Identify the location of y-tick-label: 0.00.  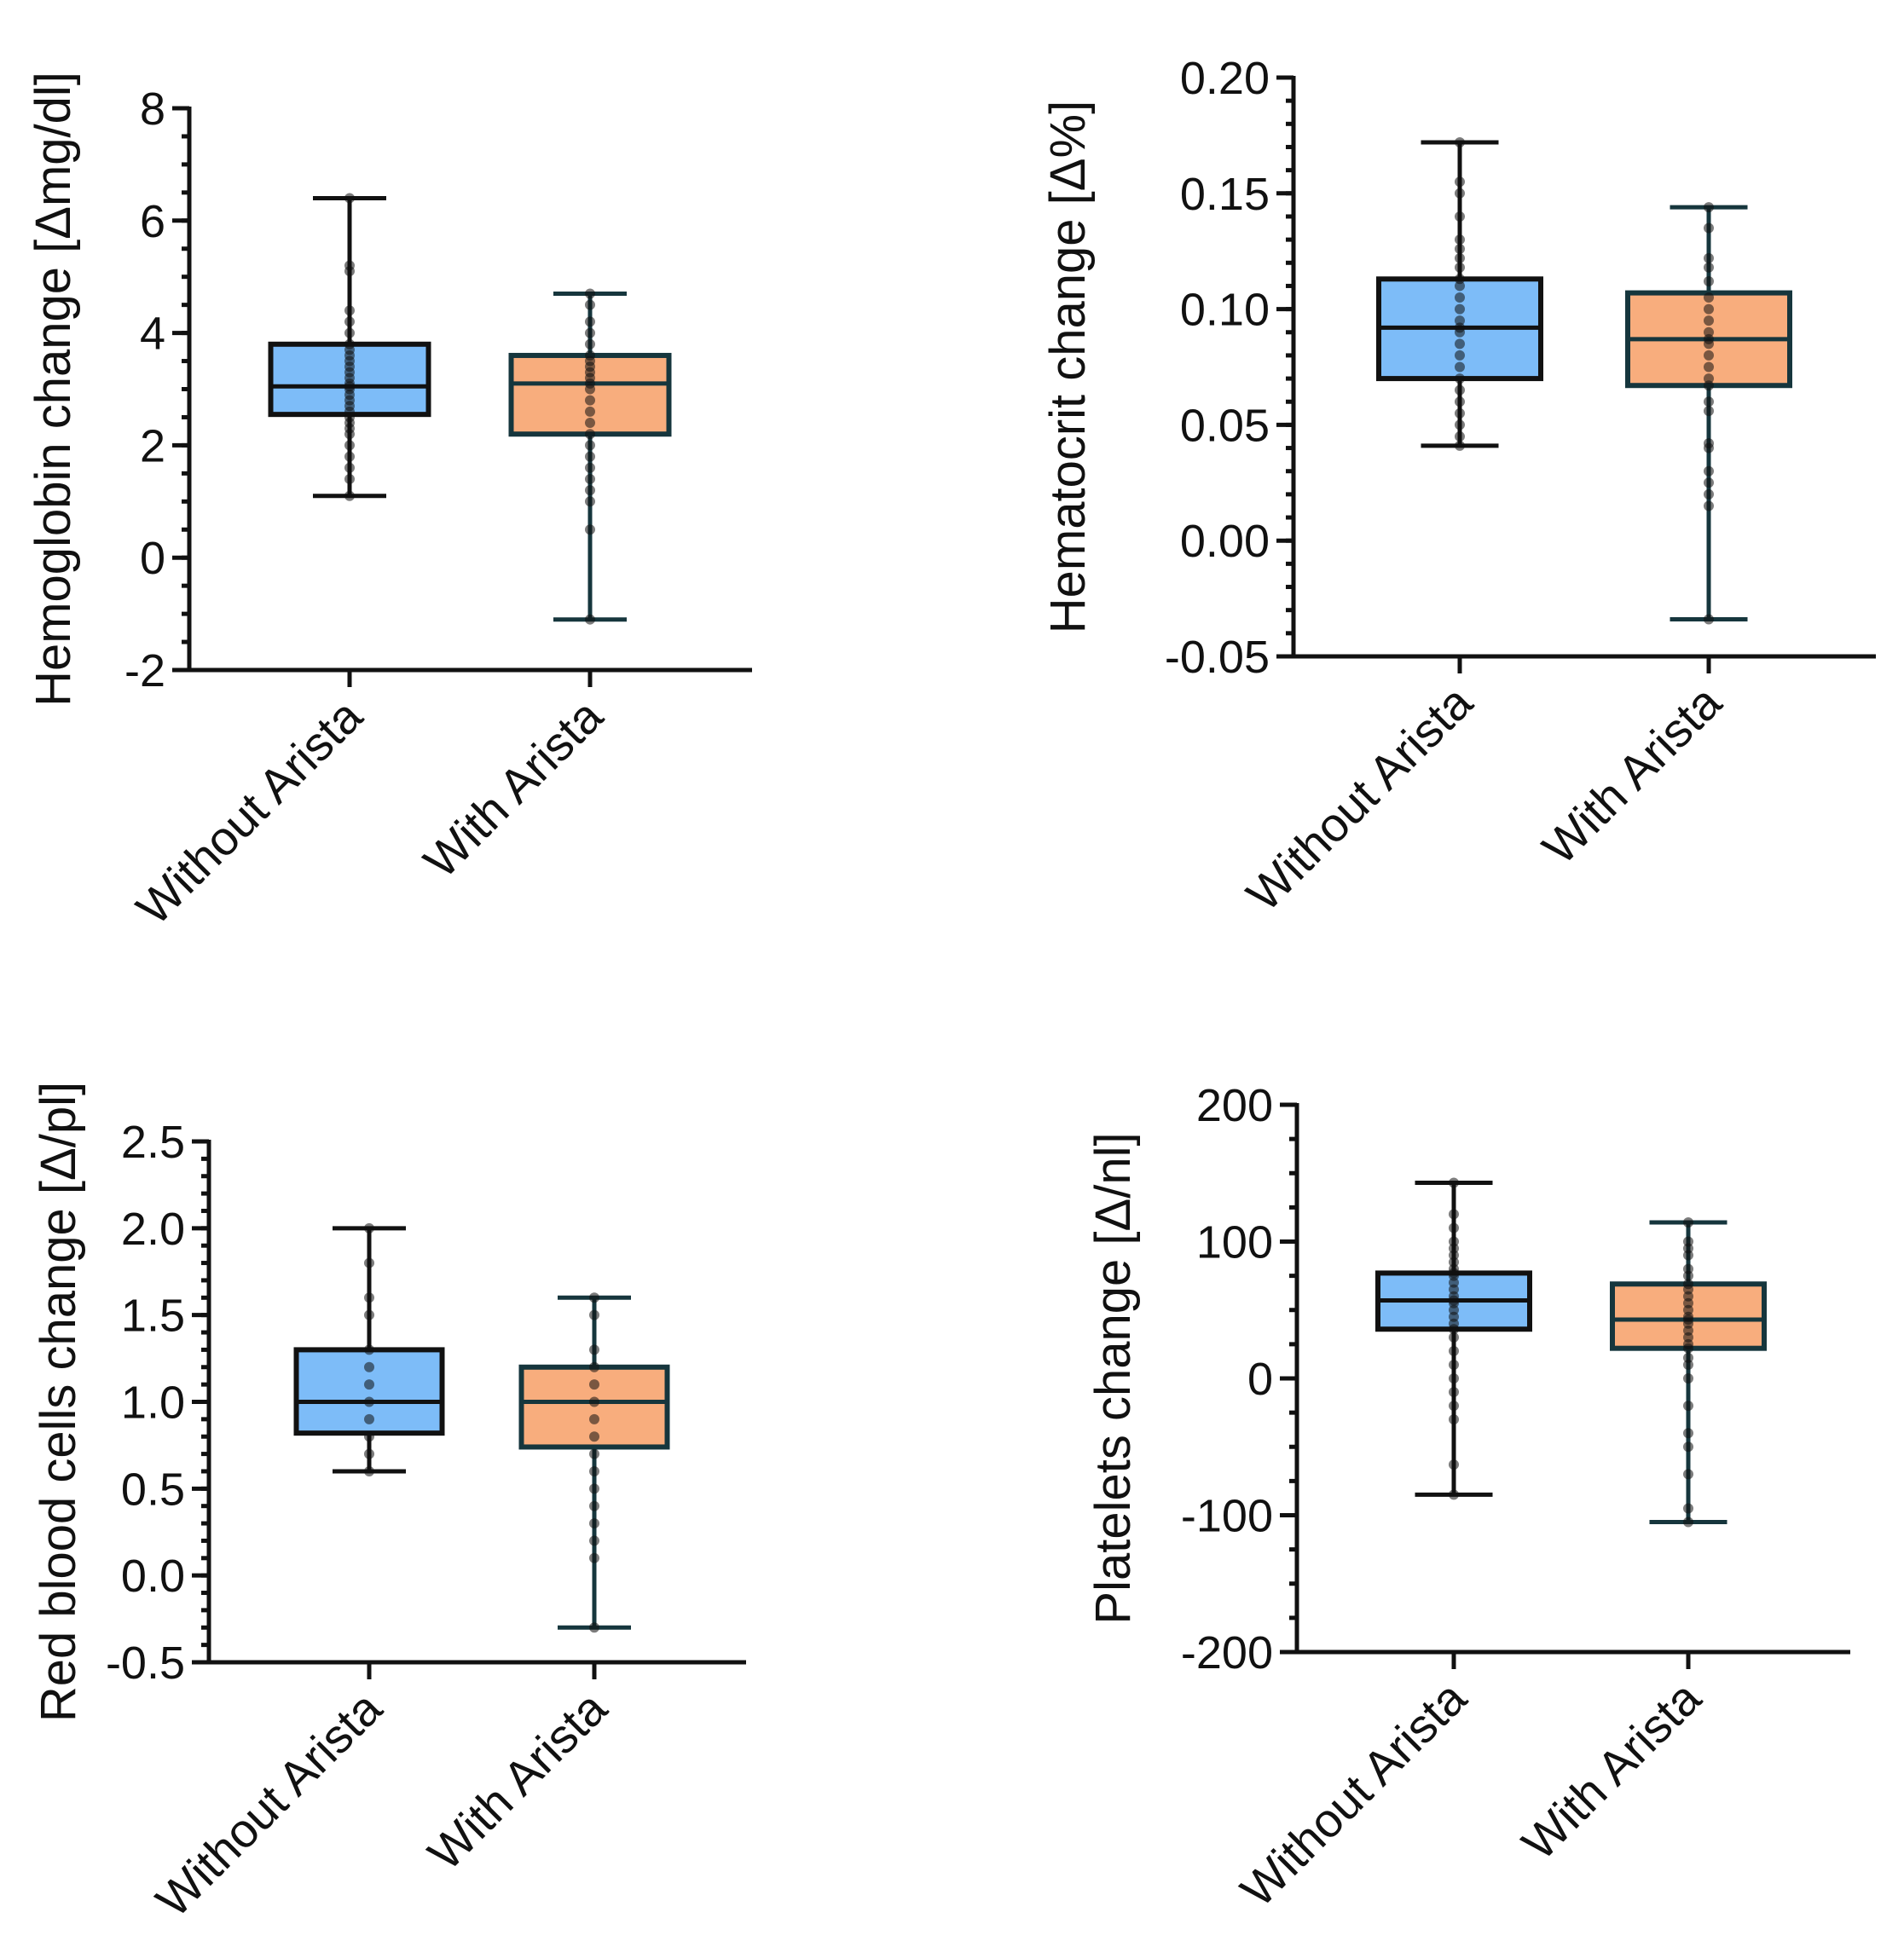
(1225, 541).